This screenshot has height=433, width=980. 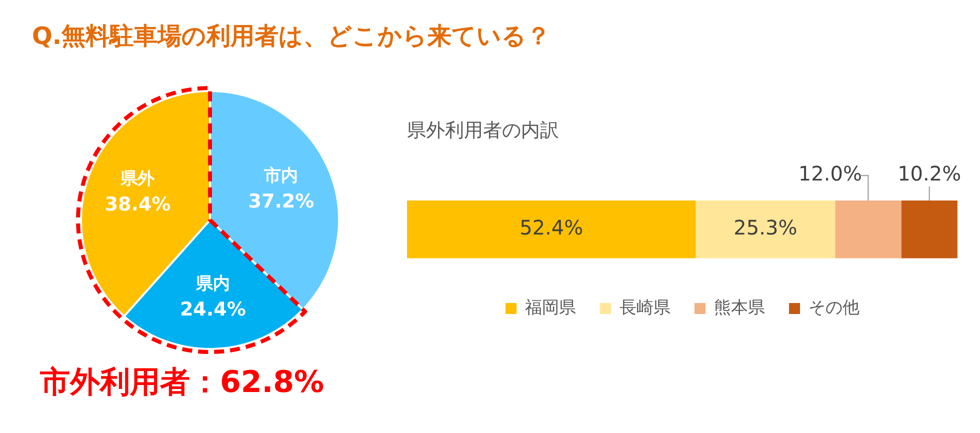 What do you see at coordinates (212, 284) in the screenshot?
I see `slice-label: 県内` at bounding box center [212, 284].